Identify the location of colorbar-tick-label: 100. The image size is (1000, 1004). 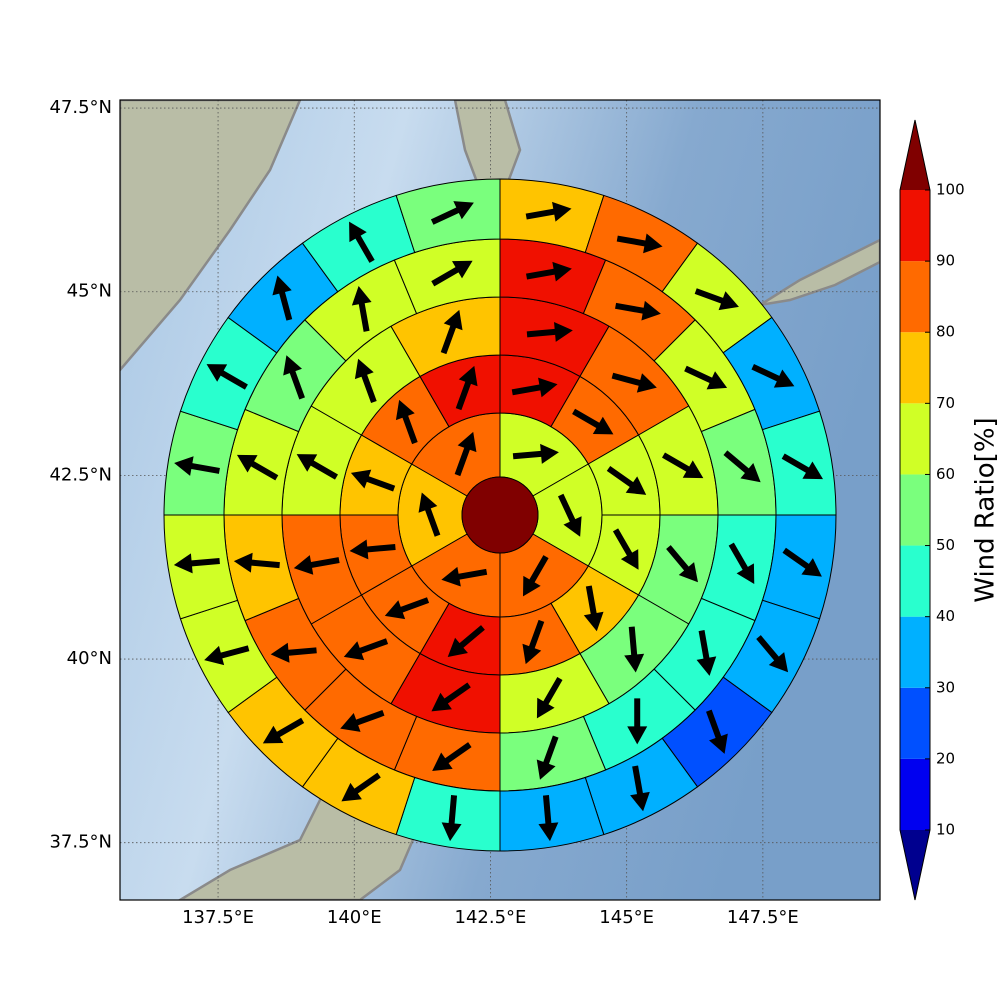
(950, 190).